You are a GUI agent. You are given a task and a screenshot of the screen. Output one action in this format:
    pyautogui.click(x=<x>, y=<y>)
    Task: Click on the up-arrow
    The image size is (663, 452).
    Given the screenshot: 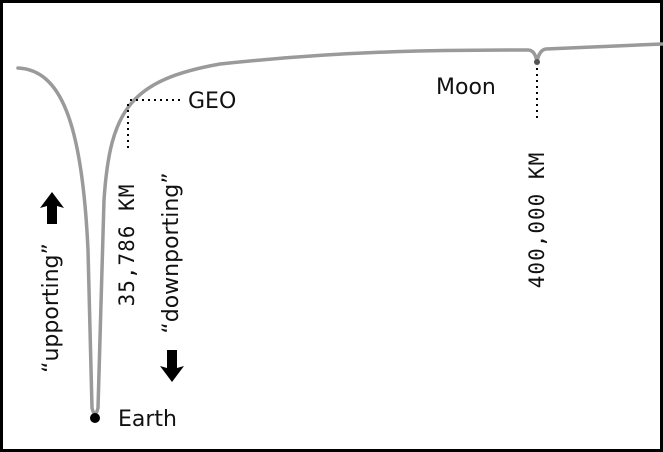 What is the action you would take?
    pyautogui.click(x=52, y=208)
    